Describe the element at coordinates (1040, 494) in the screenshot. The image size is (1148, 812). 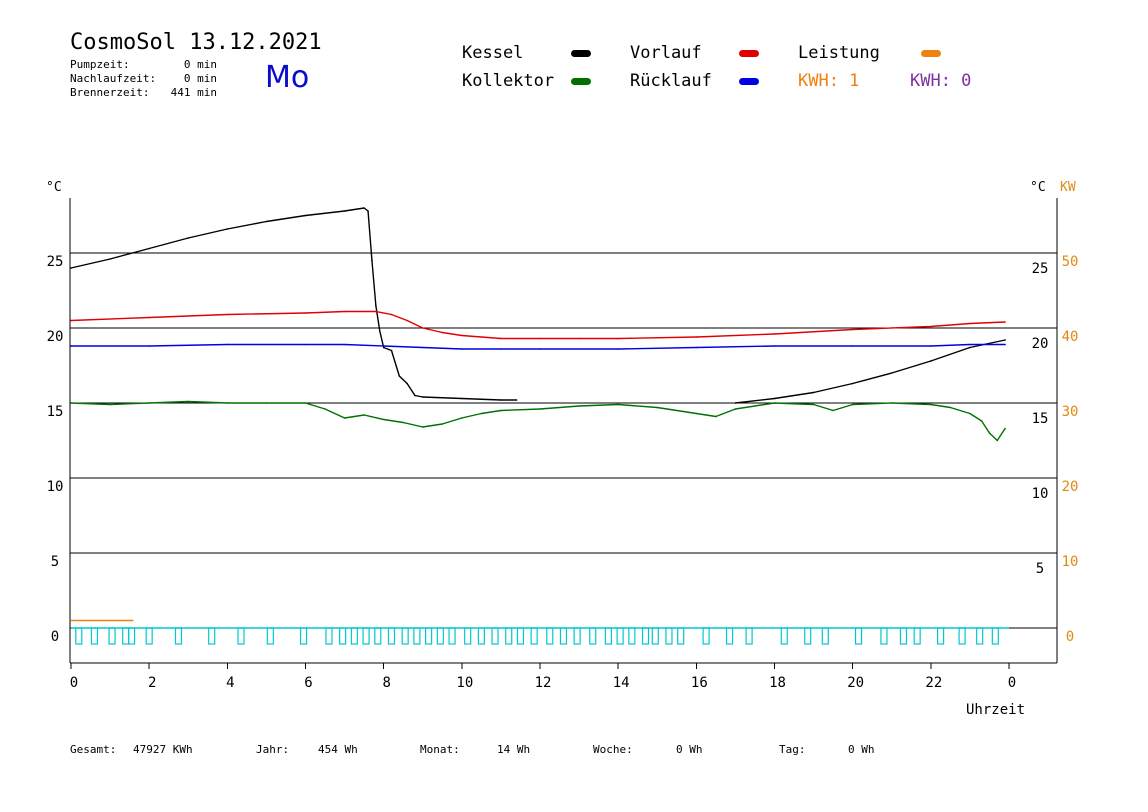
I see `y-tick-label-right-temp: 10` at that location.